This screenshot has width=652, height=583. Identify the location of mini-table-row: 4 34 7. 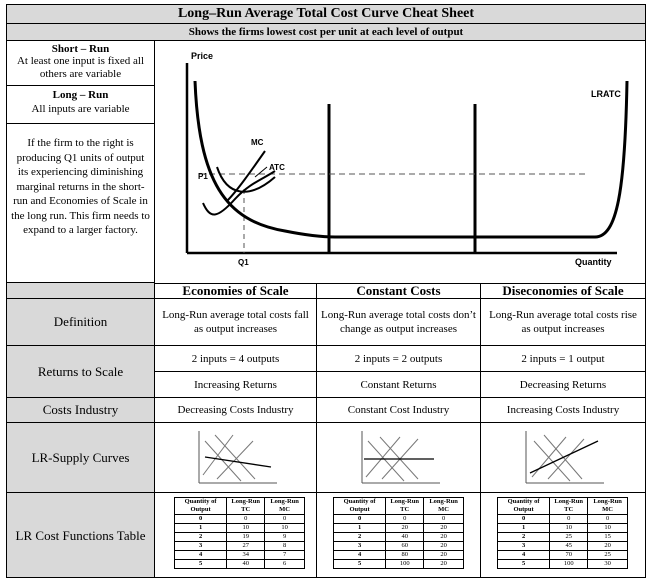
(239, 555).